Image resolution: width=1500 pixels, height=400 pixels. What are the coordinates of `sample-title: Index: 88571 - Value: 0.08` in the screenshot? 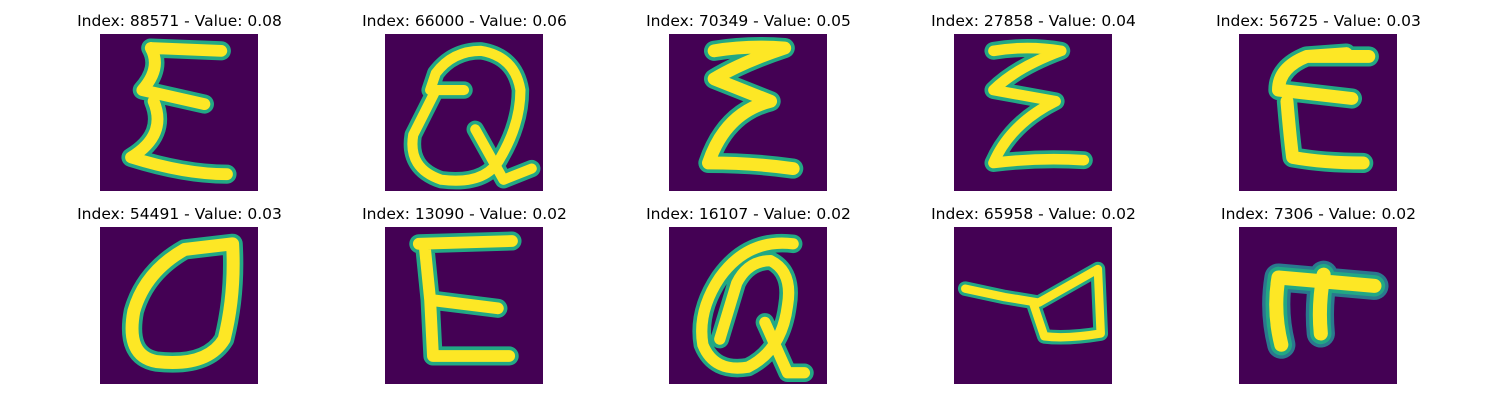 It's located at (179, 21).